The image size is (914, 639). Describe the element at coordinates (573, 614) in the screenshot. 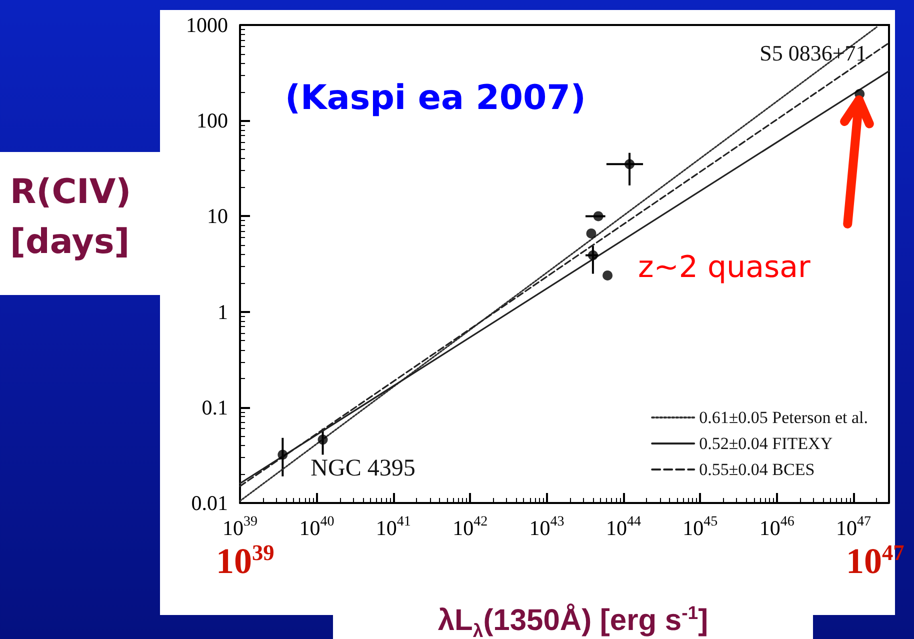

I see `x-axis-title: λL$_{λ}$(1350Å) [erg s$^{-1}$]` at that location.